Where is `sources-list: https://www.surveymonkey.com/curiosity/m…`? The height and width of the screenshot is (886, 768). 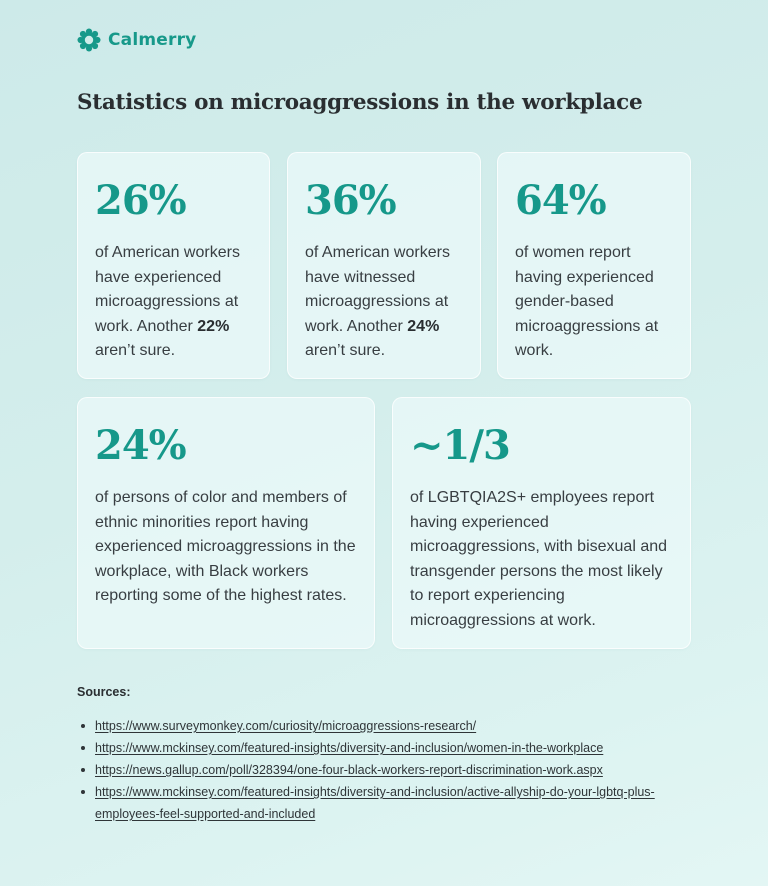 sources-list: https://www.surveymonkey.com/curiosity/m… is located at coordinates (385, 770).